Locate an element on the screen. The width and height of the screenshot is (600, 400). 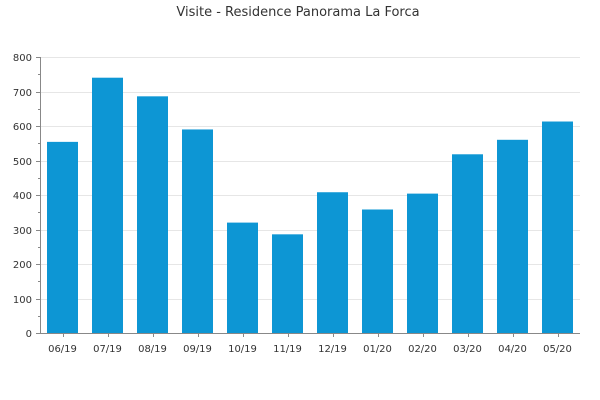
x-tick-label: 01/20 is located at coordinates (377, 349).